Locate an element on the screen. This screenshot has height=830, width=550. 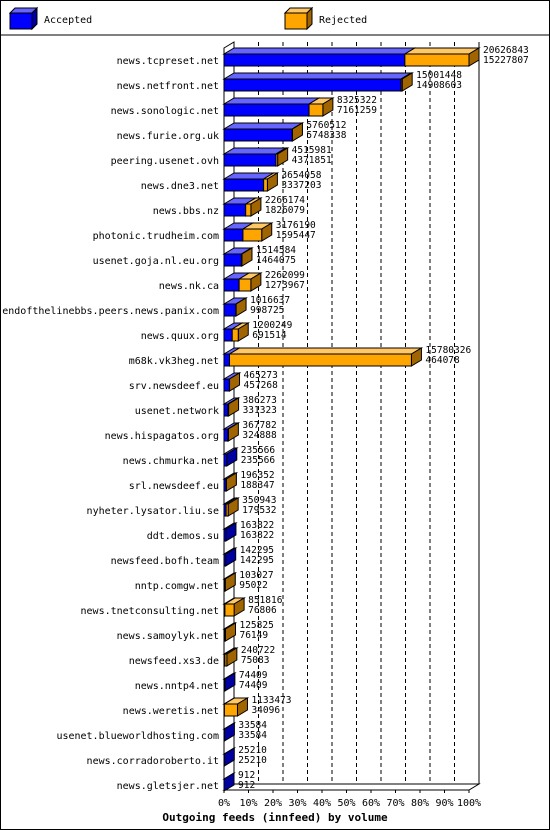
category-label: news.furie.org.uk is located at coordinates (168, 136).